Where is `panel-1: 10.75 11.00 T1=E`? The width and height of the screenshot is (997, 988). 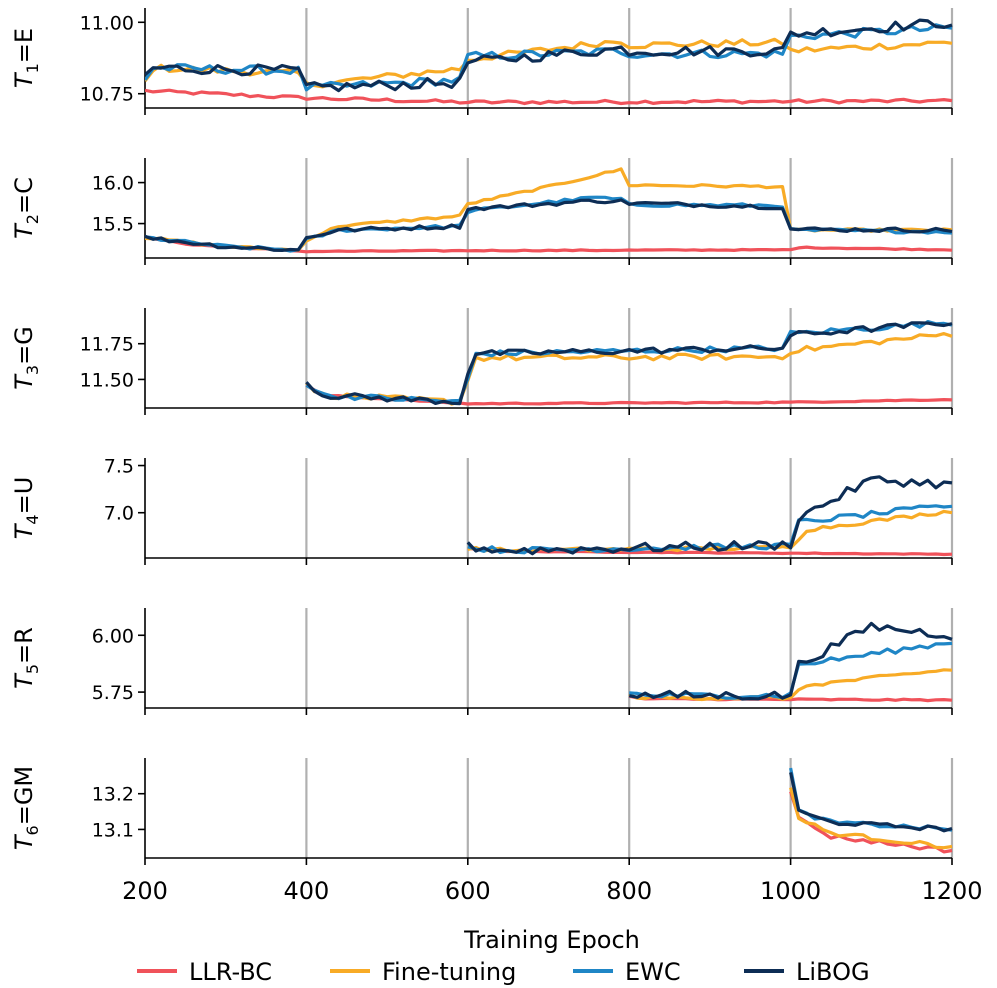 panel-1: 10.75 11.00 T1=E is located at coordinates (482, 61).